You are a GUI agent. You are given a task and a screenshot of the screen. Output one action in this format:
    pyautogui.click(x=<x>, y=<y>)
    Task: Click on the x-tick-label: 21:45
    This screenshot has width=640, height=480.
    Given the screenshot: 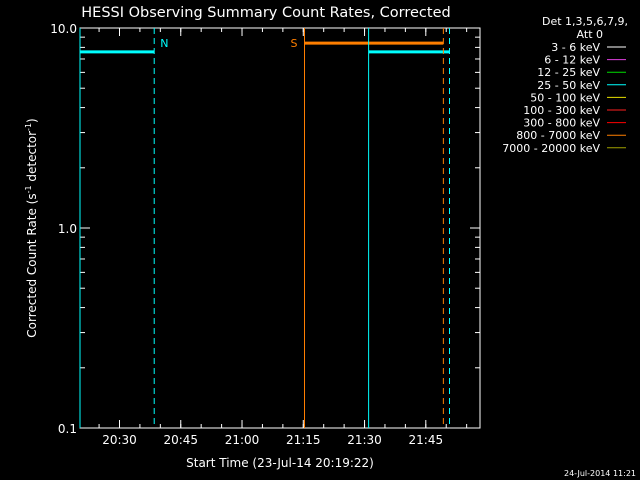 What is the action you would take?
    pyautogui.click(x=426, y=440)
    